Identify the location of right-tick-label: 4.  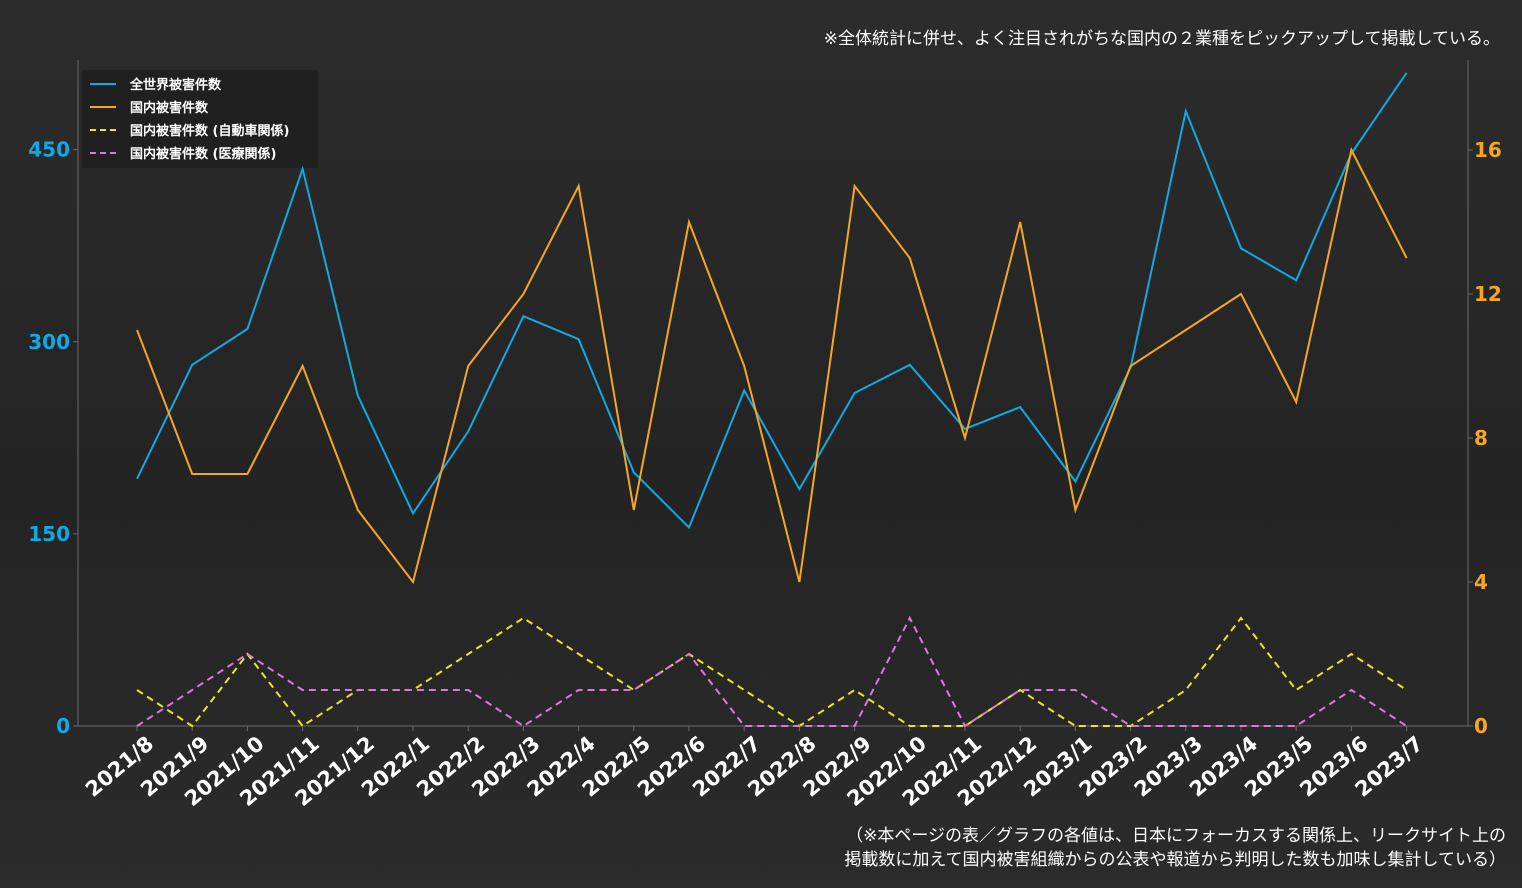
(1481, 582).